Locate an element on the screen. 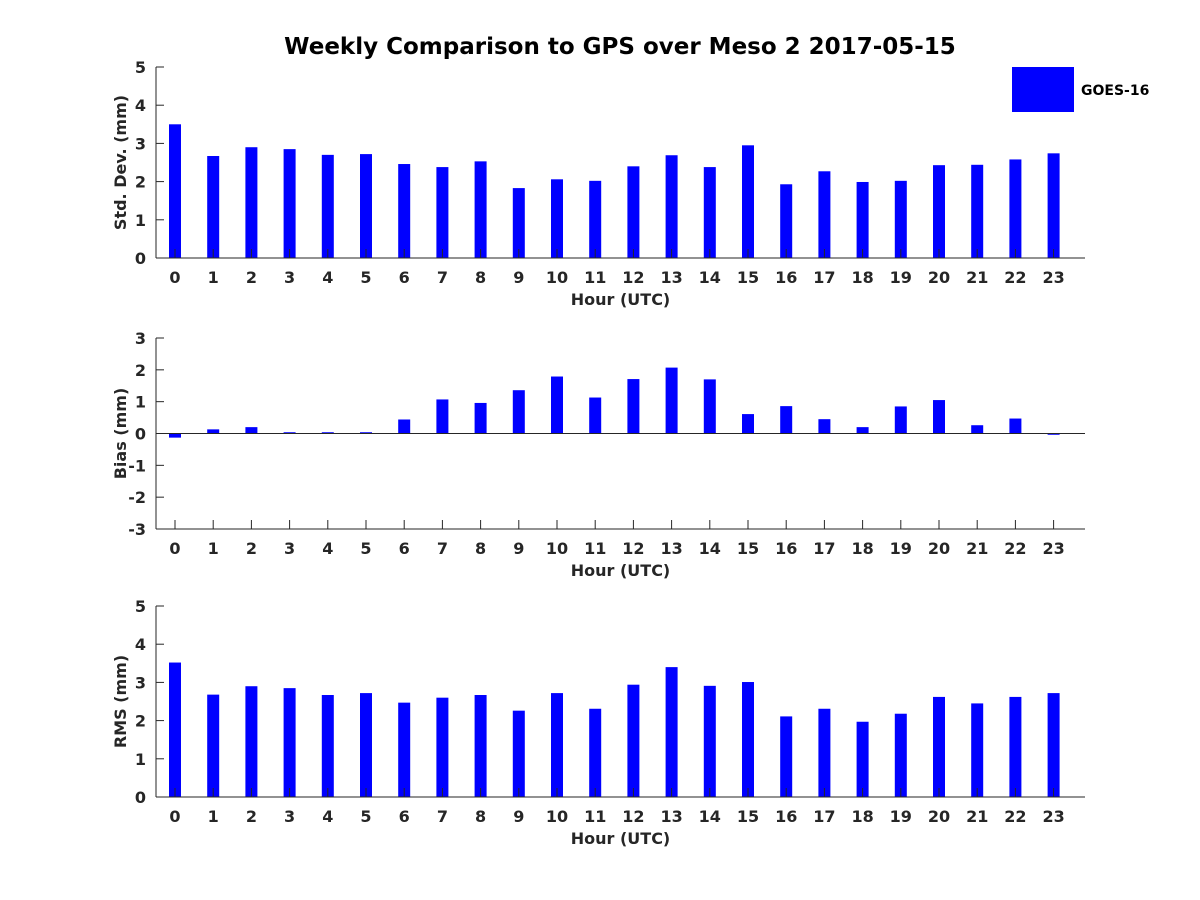 Image resolution: width=1200 pixels, height=900 pixels. y-axis-label: Bias (mm) is located at coordinates (120, 434).